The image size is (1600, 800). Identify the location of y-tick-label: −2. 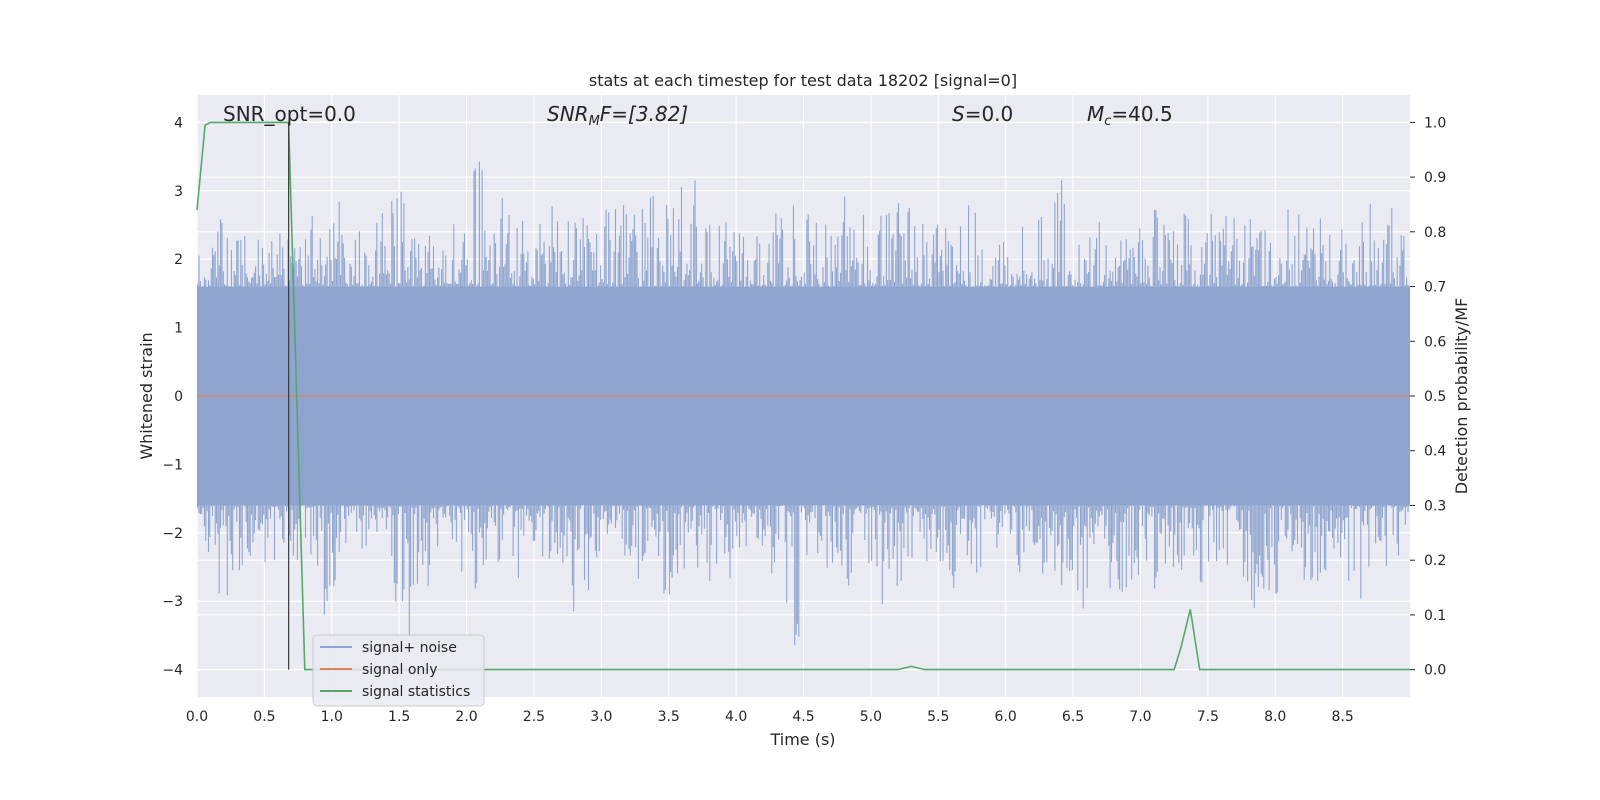
(172, 534).